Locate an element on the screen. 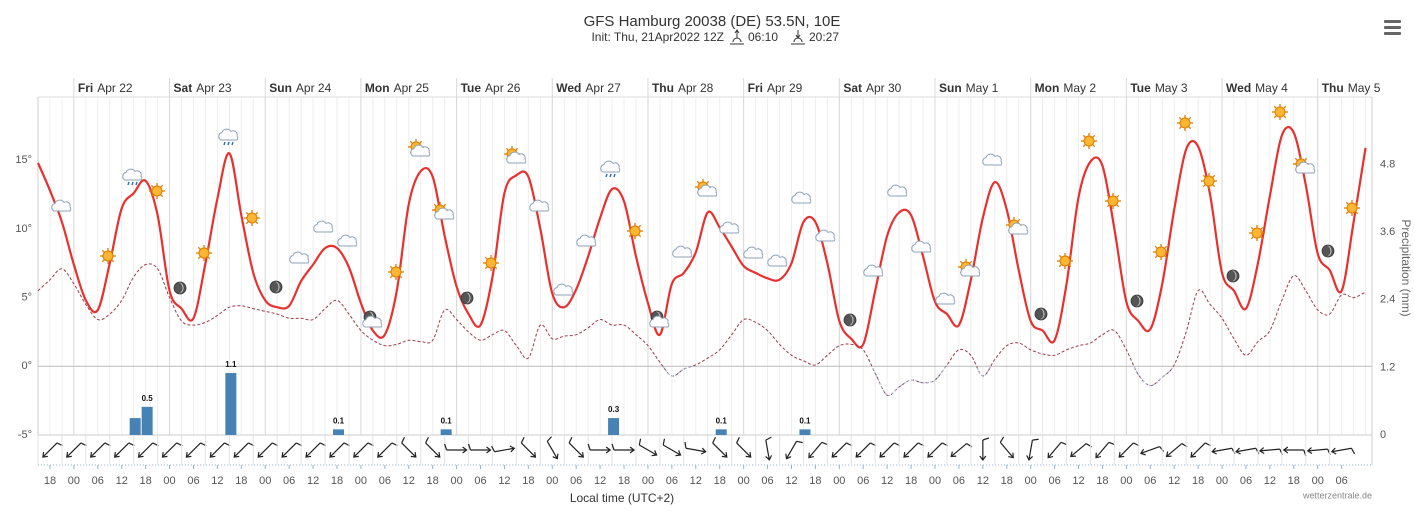 This screenshot has width=1415, height=511. day-date: May 3 is located at coordinates (1171, 88).